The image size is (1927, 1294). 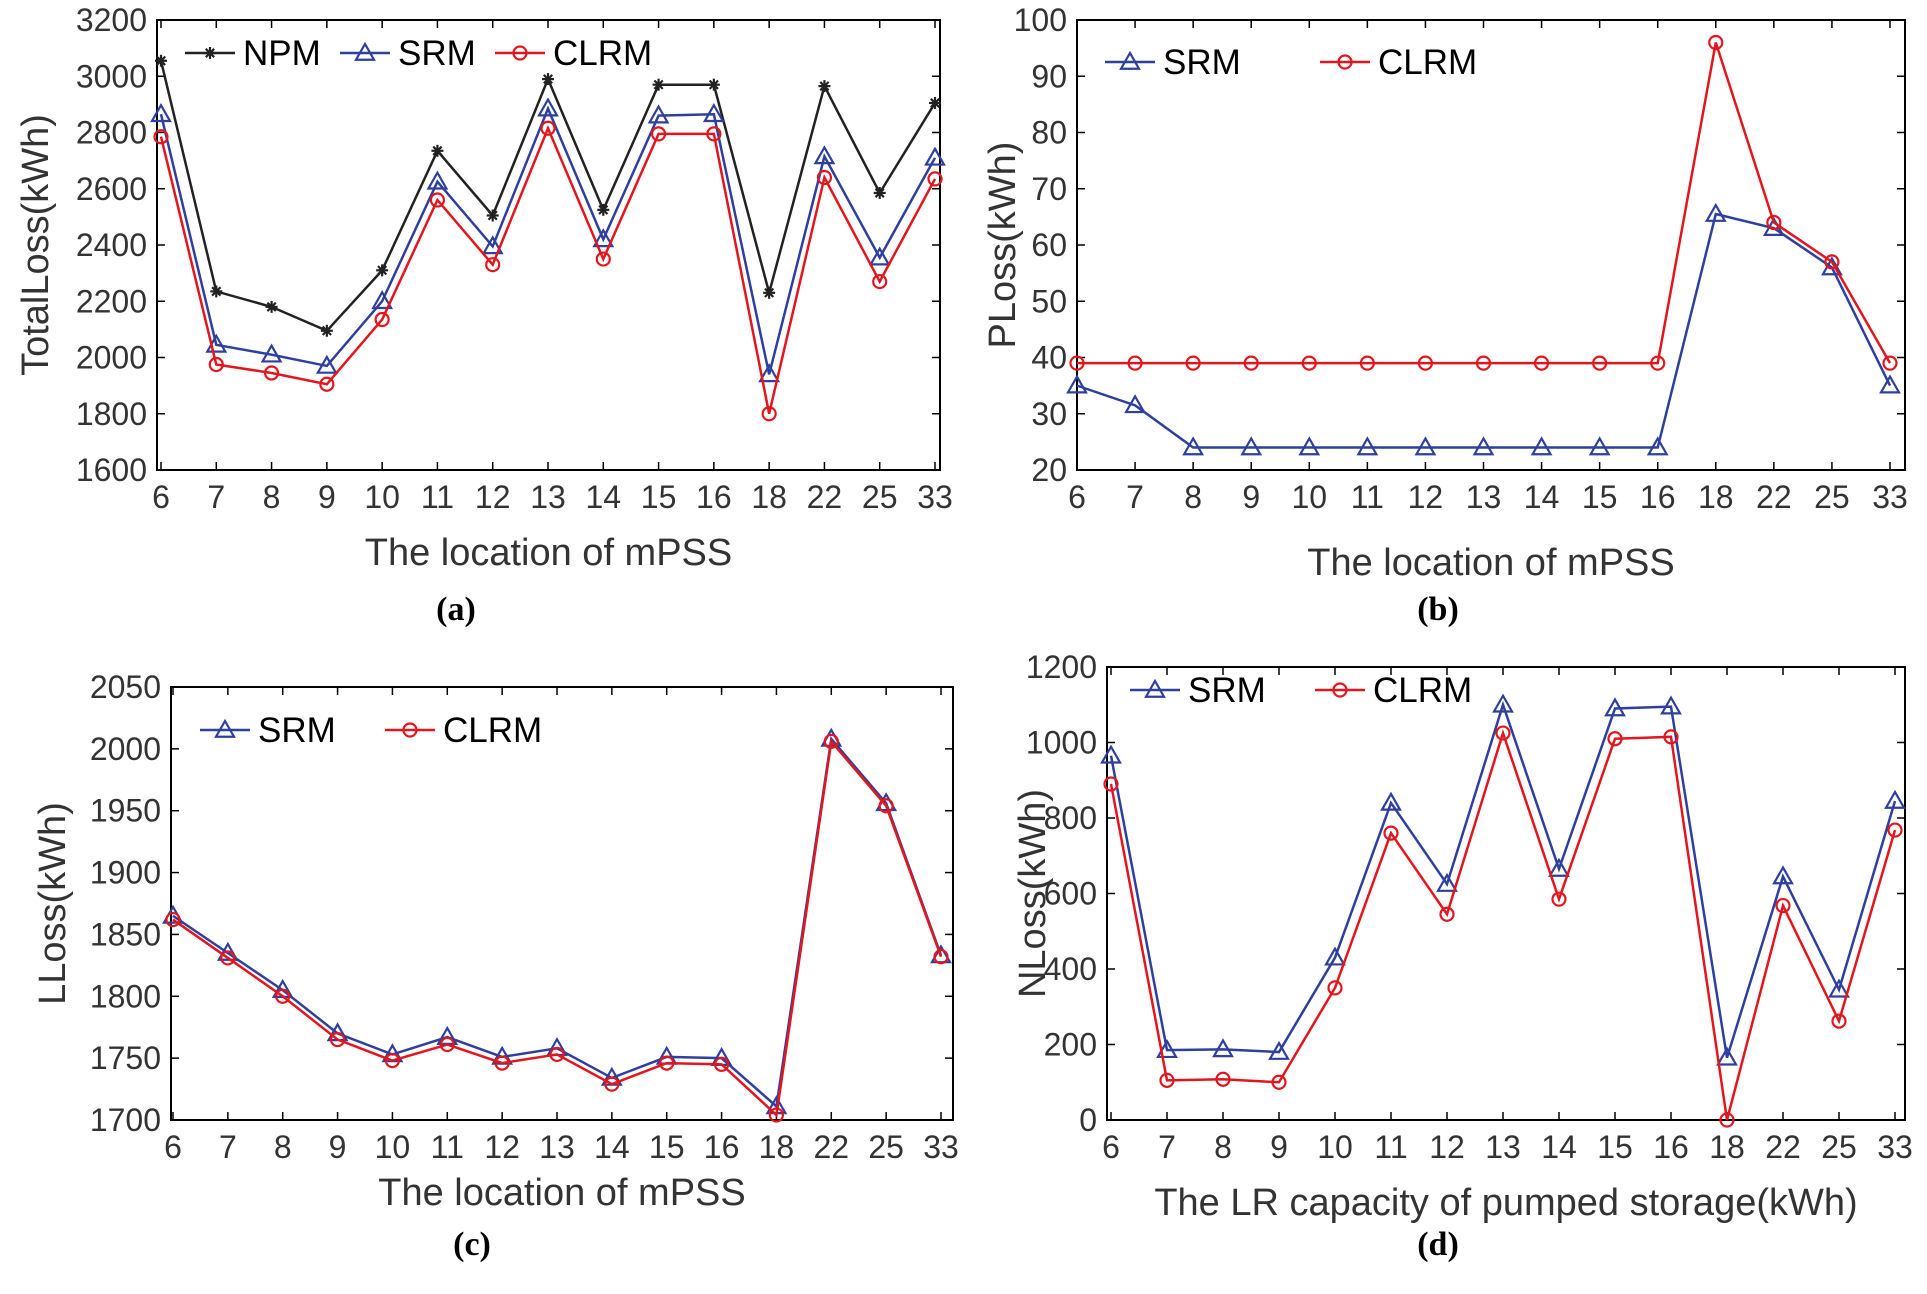 What do you see at coordinates (456, 609) in the screenshot?
I see `panel-label: (a)` at bounding box center [456, 609].